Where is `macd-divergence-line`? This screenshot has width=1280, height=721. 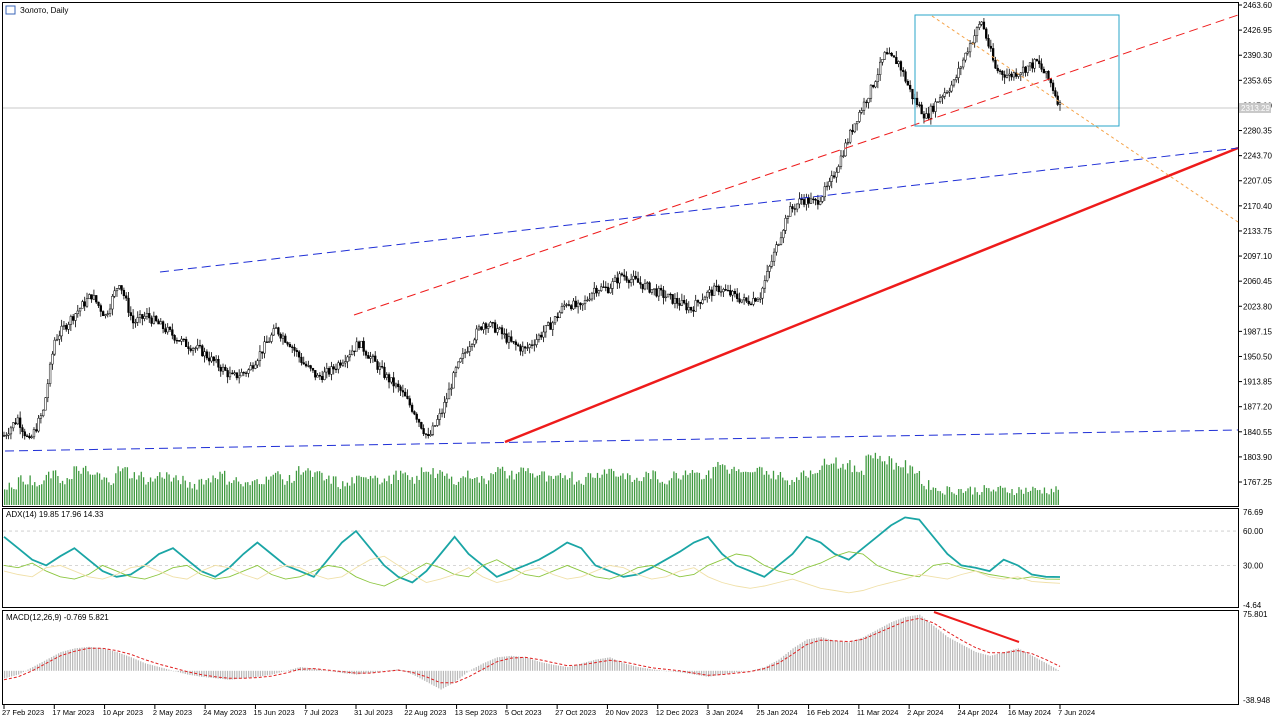 macd-divergence-line is located at coordinates (976, 627).